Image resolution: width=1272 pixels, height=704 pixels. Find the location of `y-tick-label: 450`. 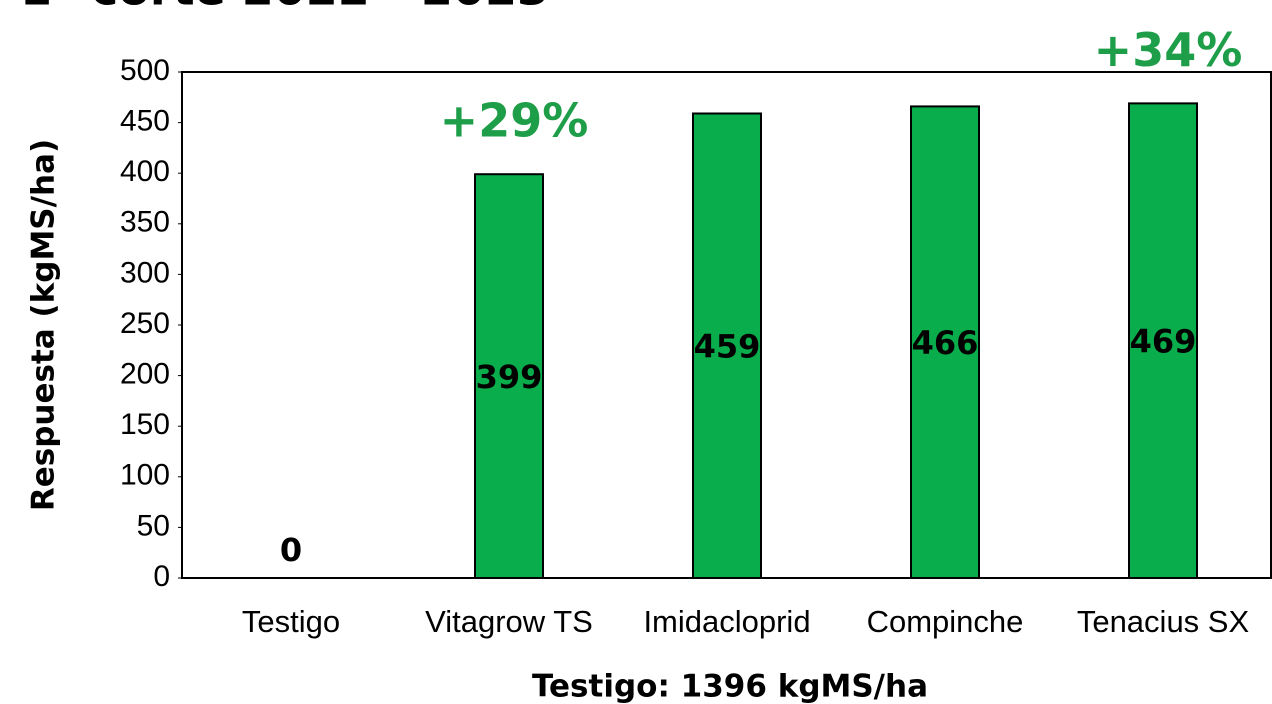

y-tick-label: 450 is located at coordinates (145, 121).